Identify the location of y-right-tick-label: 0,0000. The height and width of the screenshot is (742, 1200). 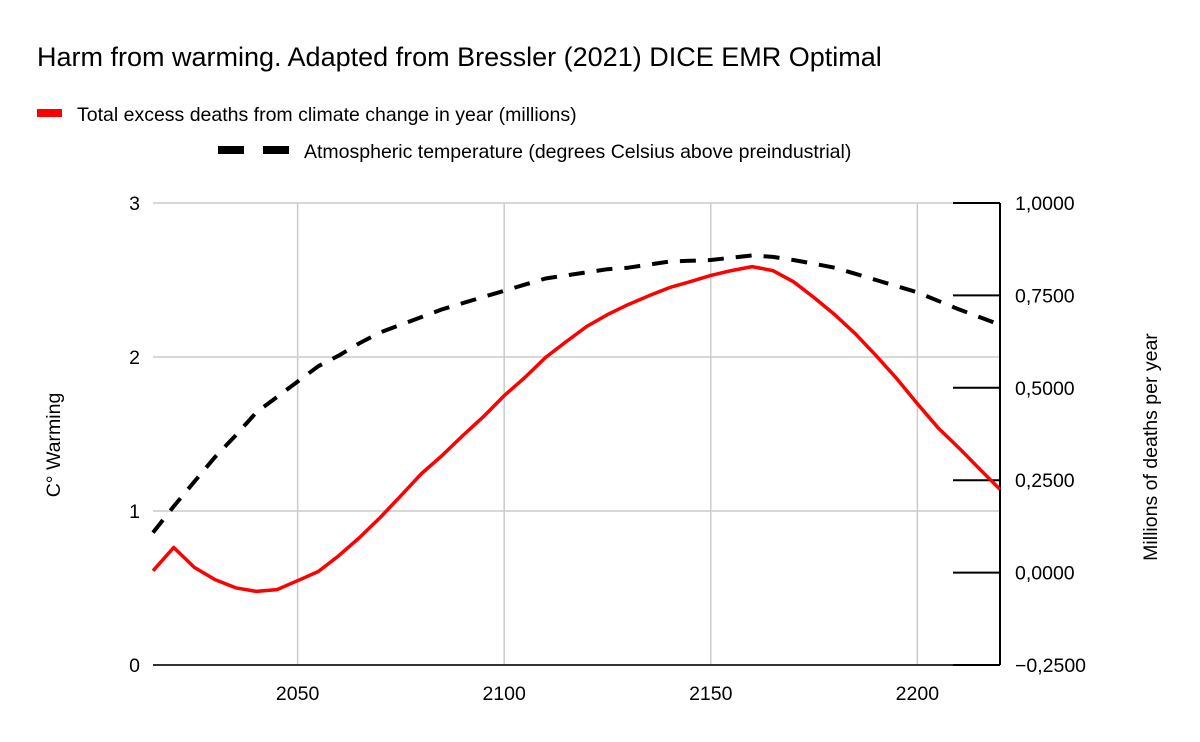
(1045, 574).